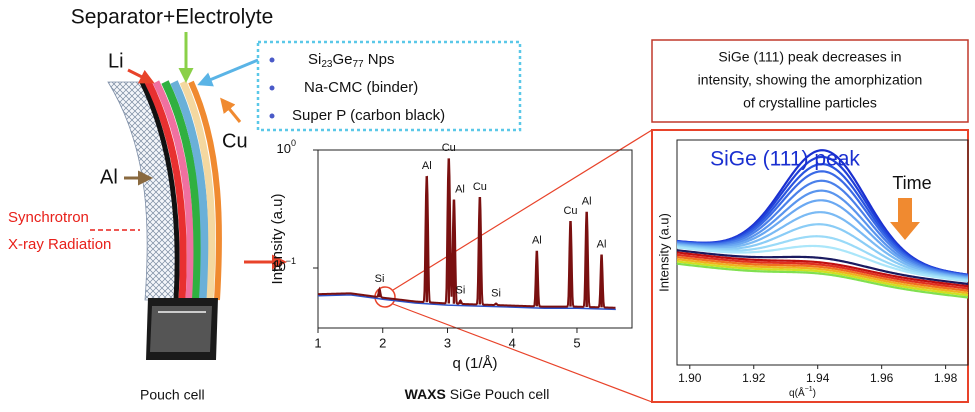 The image size is (975, 412). I want to click on pouch-cell, so click(165, 220).